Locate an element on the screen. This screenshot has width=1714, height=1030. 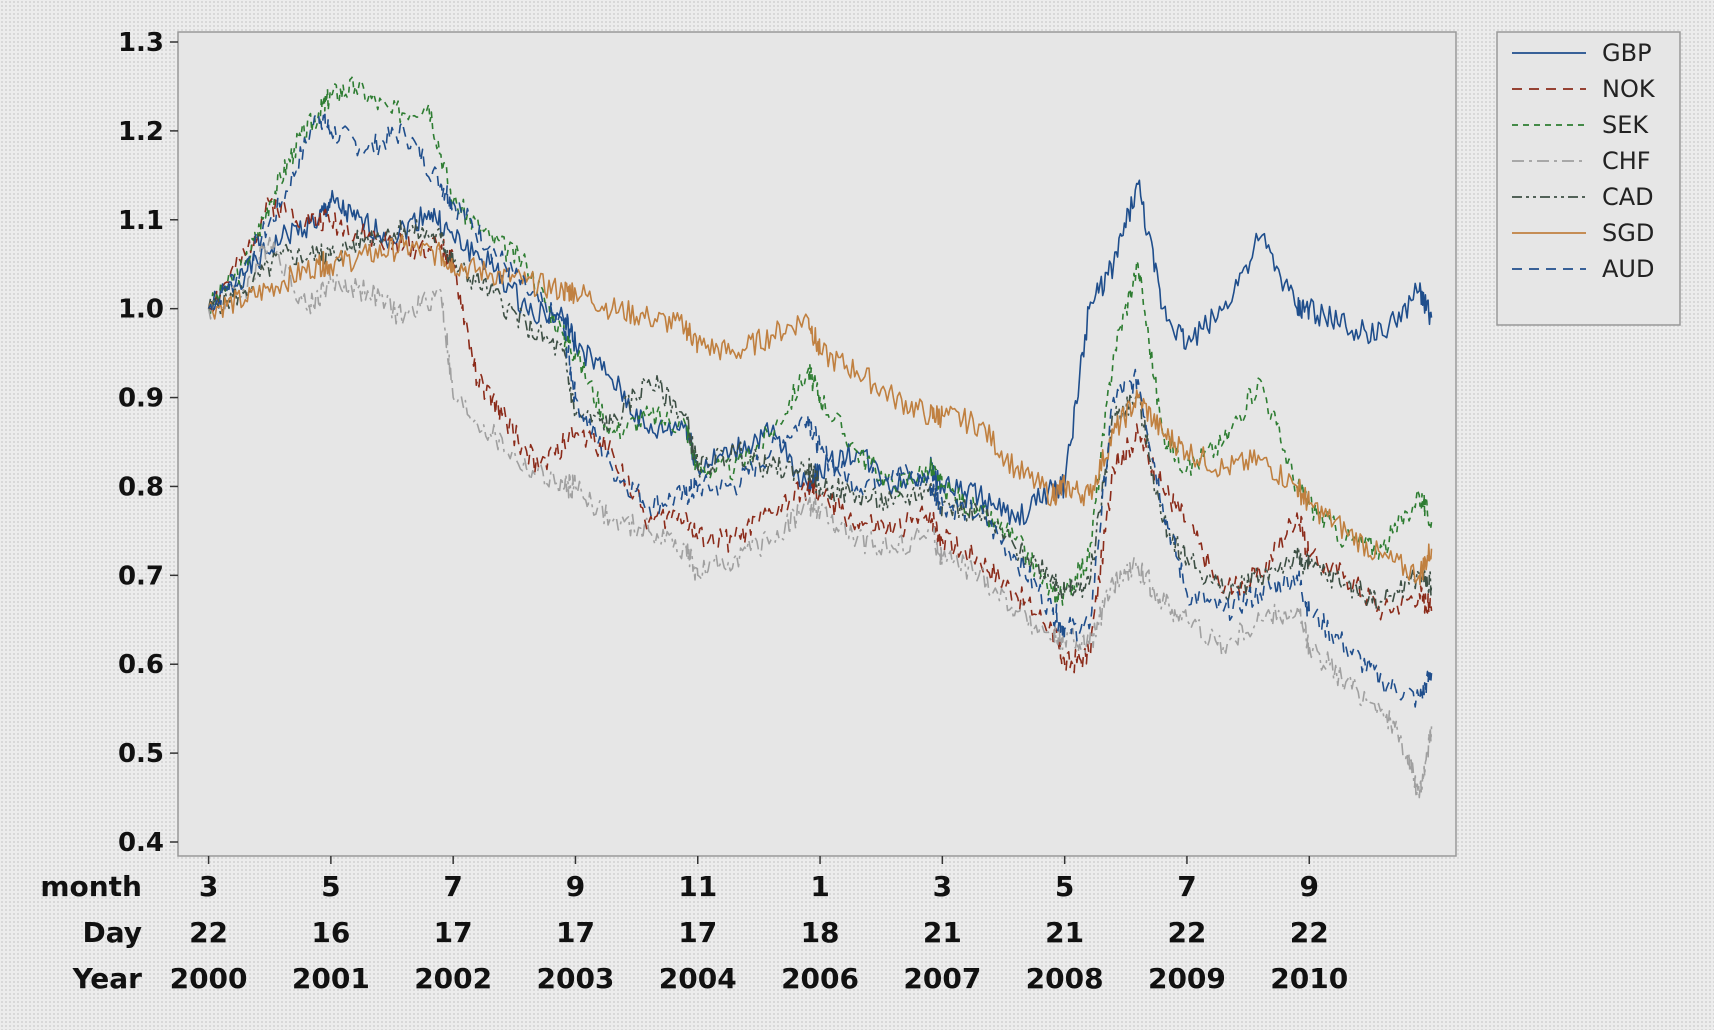
y-tick-label: 0.7 is located at coordinates (141, 576).